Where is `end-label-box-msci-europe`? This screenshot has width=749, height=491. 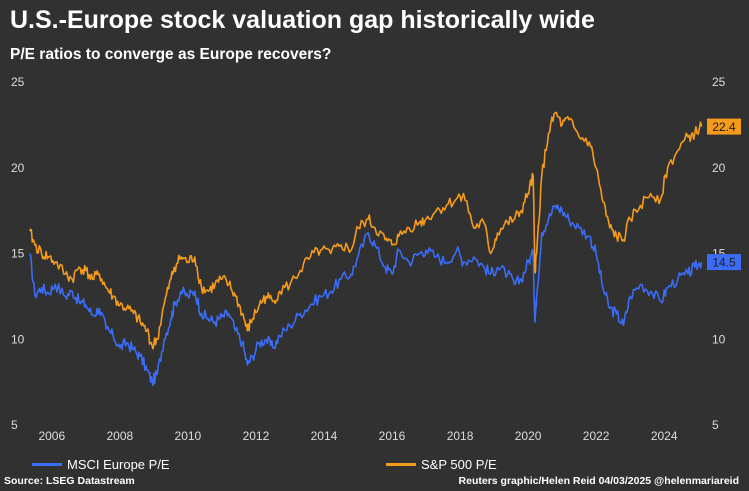
end-label-box-msci-europe is located at coordinates (724, 262).